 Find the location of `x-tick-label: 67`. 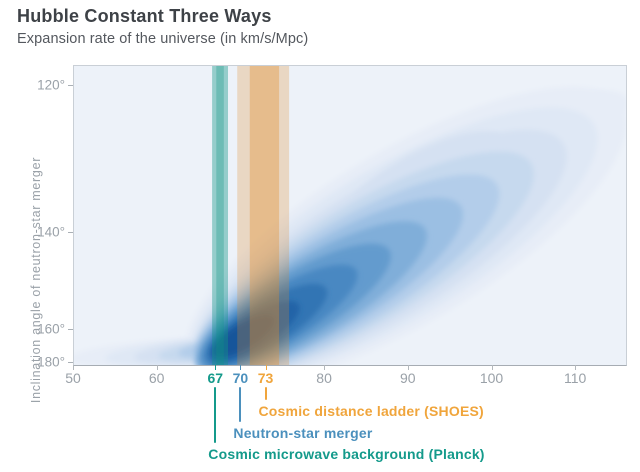

x-tick-label: 67 is located at coordinates (215, 378).